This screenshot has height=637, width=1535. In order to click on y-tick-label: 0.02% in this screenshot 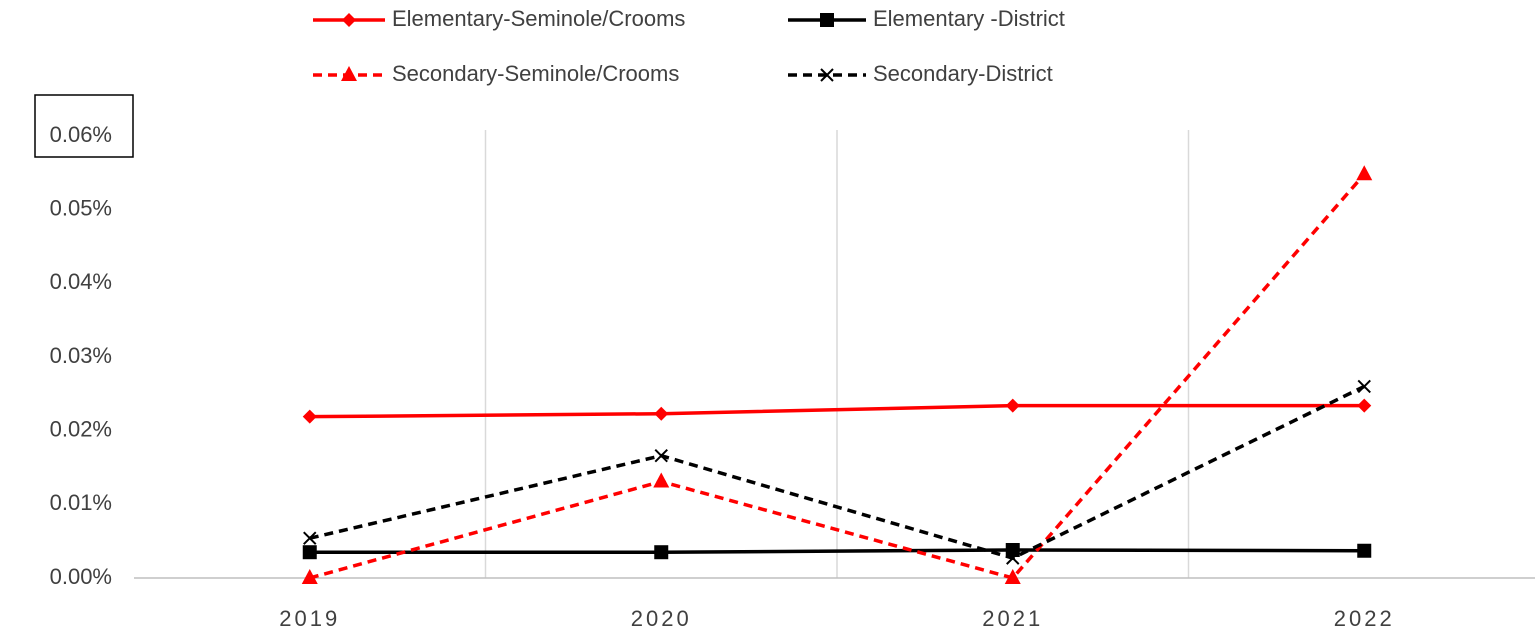, I will do `click(81, 428)`.